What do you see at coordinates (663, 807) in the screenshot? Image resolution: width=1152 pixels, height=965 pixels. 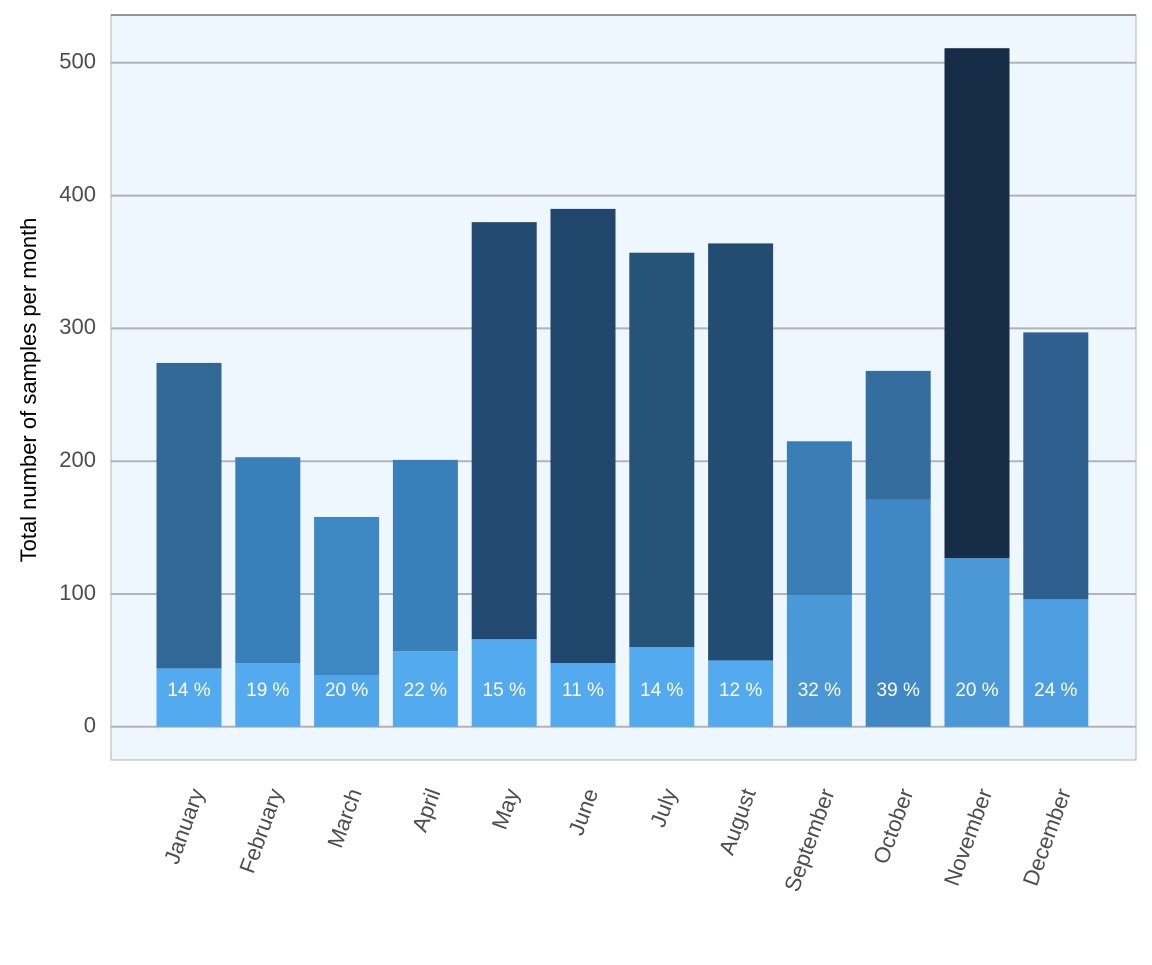 I see `x-tick-label: July` at bounding box center [663, 807].